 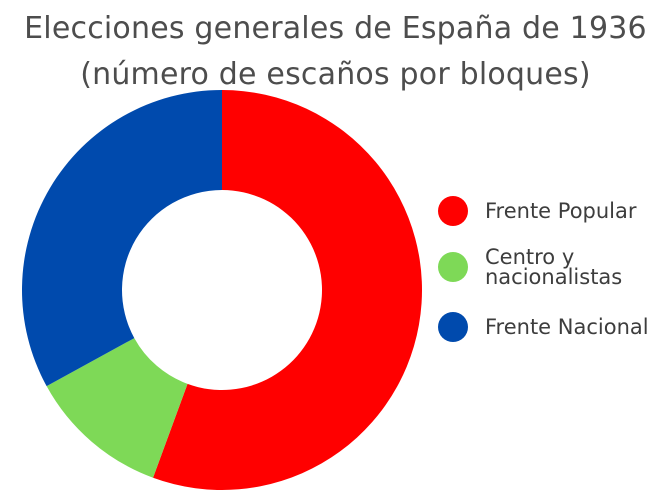 I want to click on legend-label-centro-nacionalistas: Centro y nacionalistas, so click(x=554, y=267).